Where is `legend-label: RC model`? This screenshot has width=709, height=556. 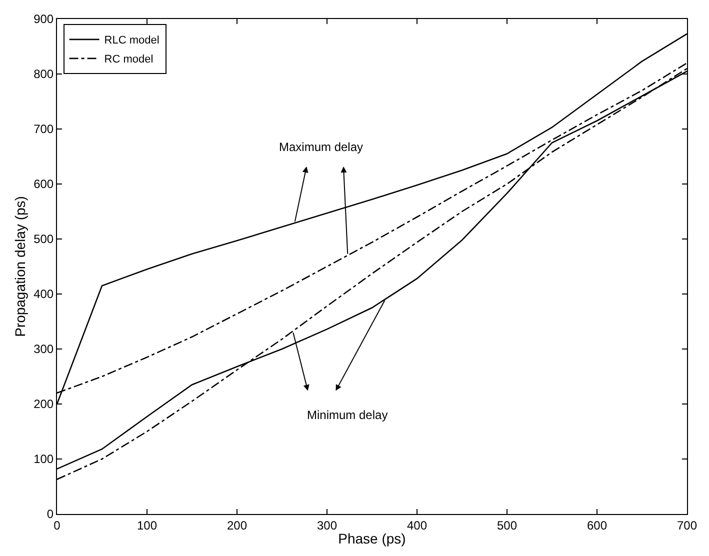
legend-label: RC model is located at coordinates (129, 60).